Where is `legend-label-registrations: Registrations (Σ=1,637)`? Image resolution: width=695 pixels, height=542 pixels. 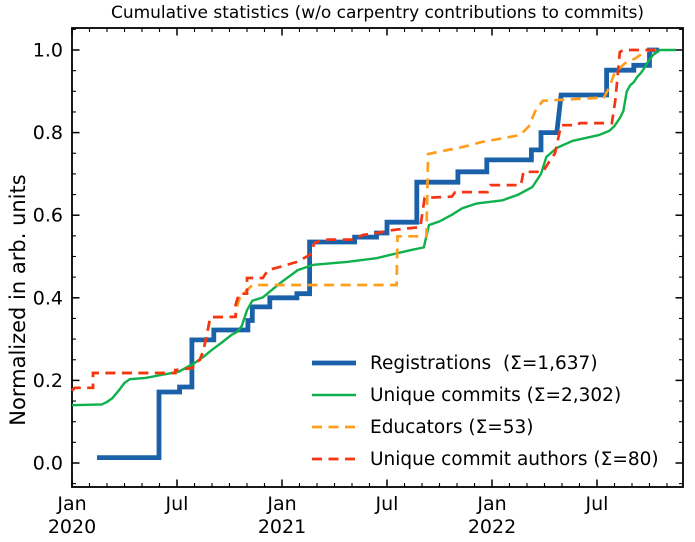
legend-label-registrations: Registrations (Σ=1,637) is located at coordinates (484, 363).